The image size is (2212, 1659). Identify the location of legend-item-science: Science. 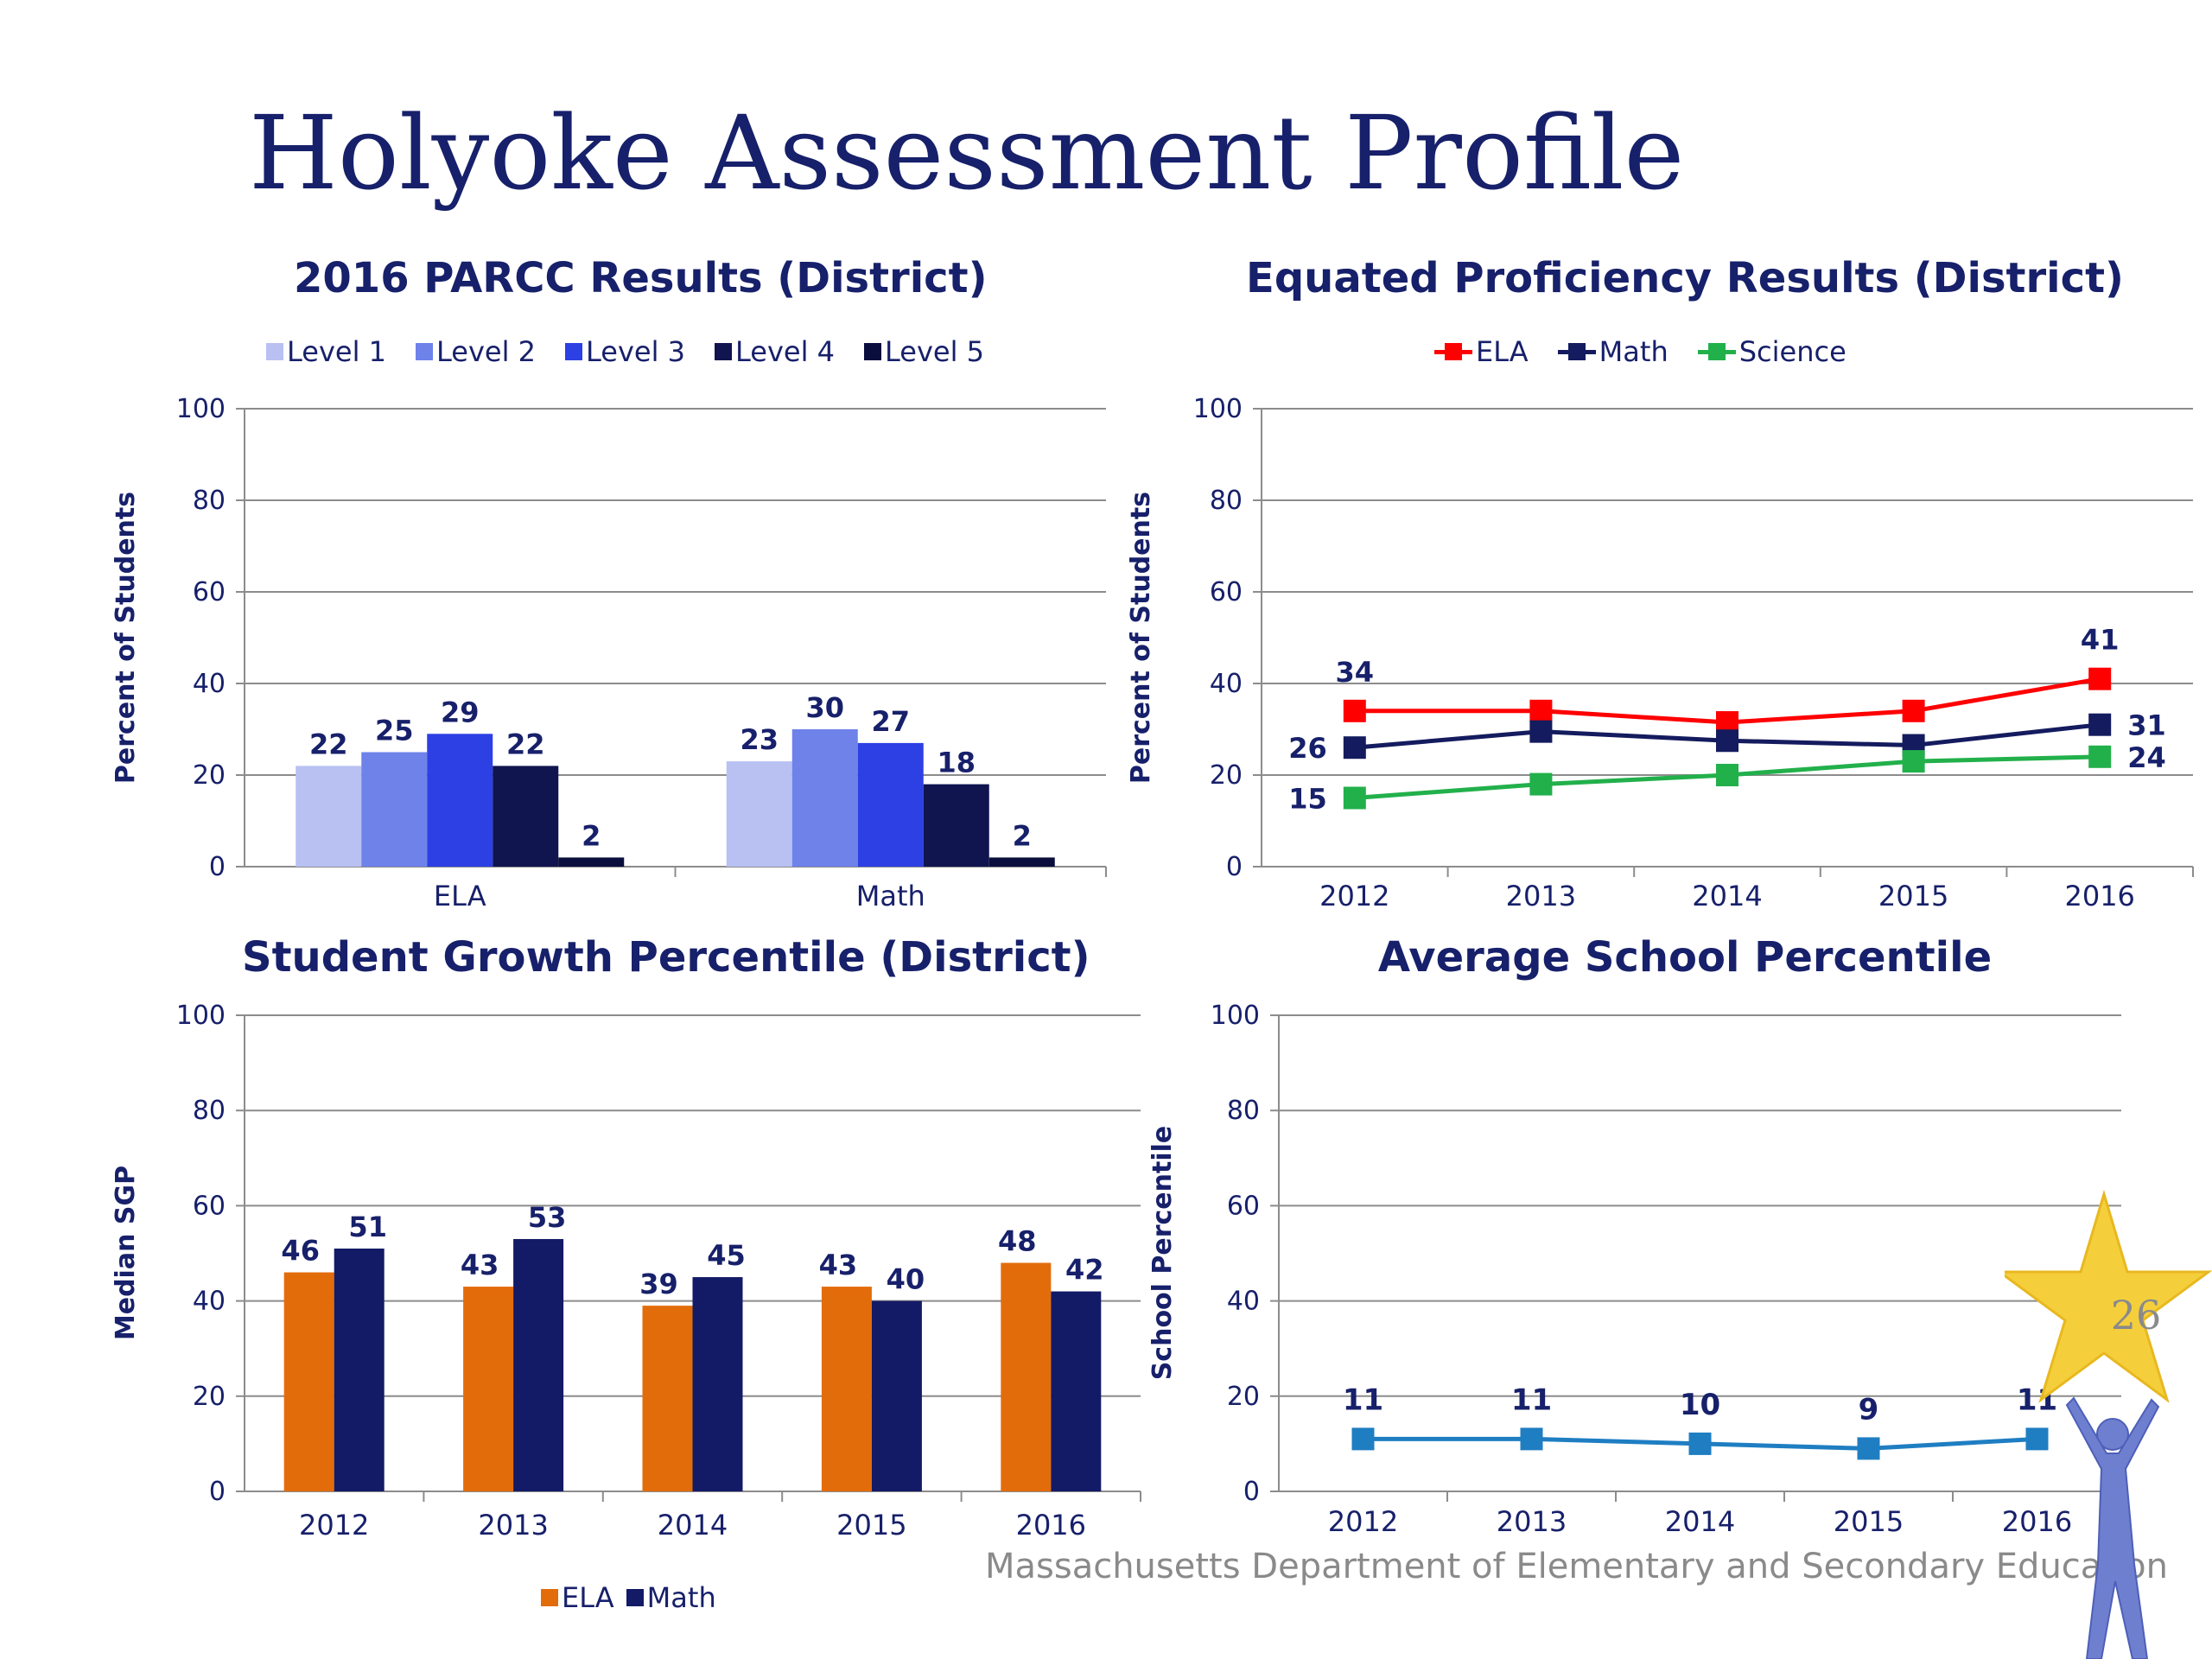
(1772, 351).